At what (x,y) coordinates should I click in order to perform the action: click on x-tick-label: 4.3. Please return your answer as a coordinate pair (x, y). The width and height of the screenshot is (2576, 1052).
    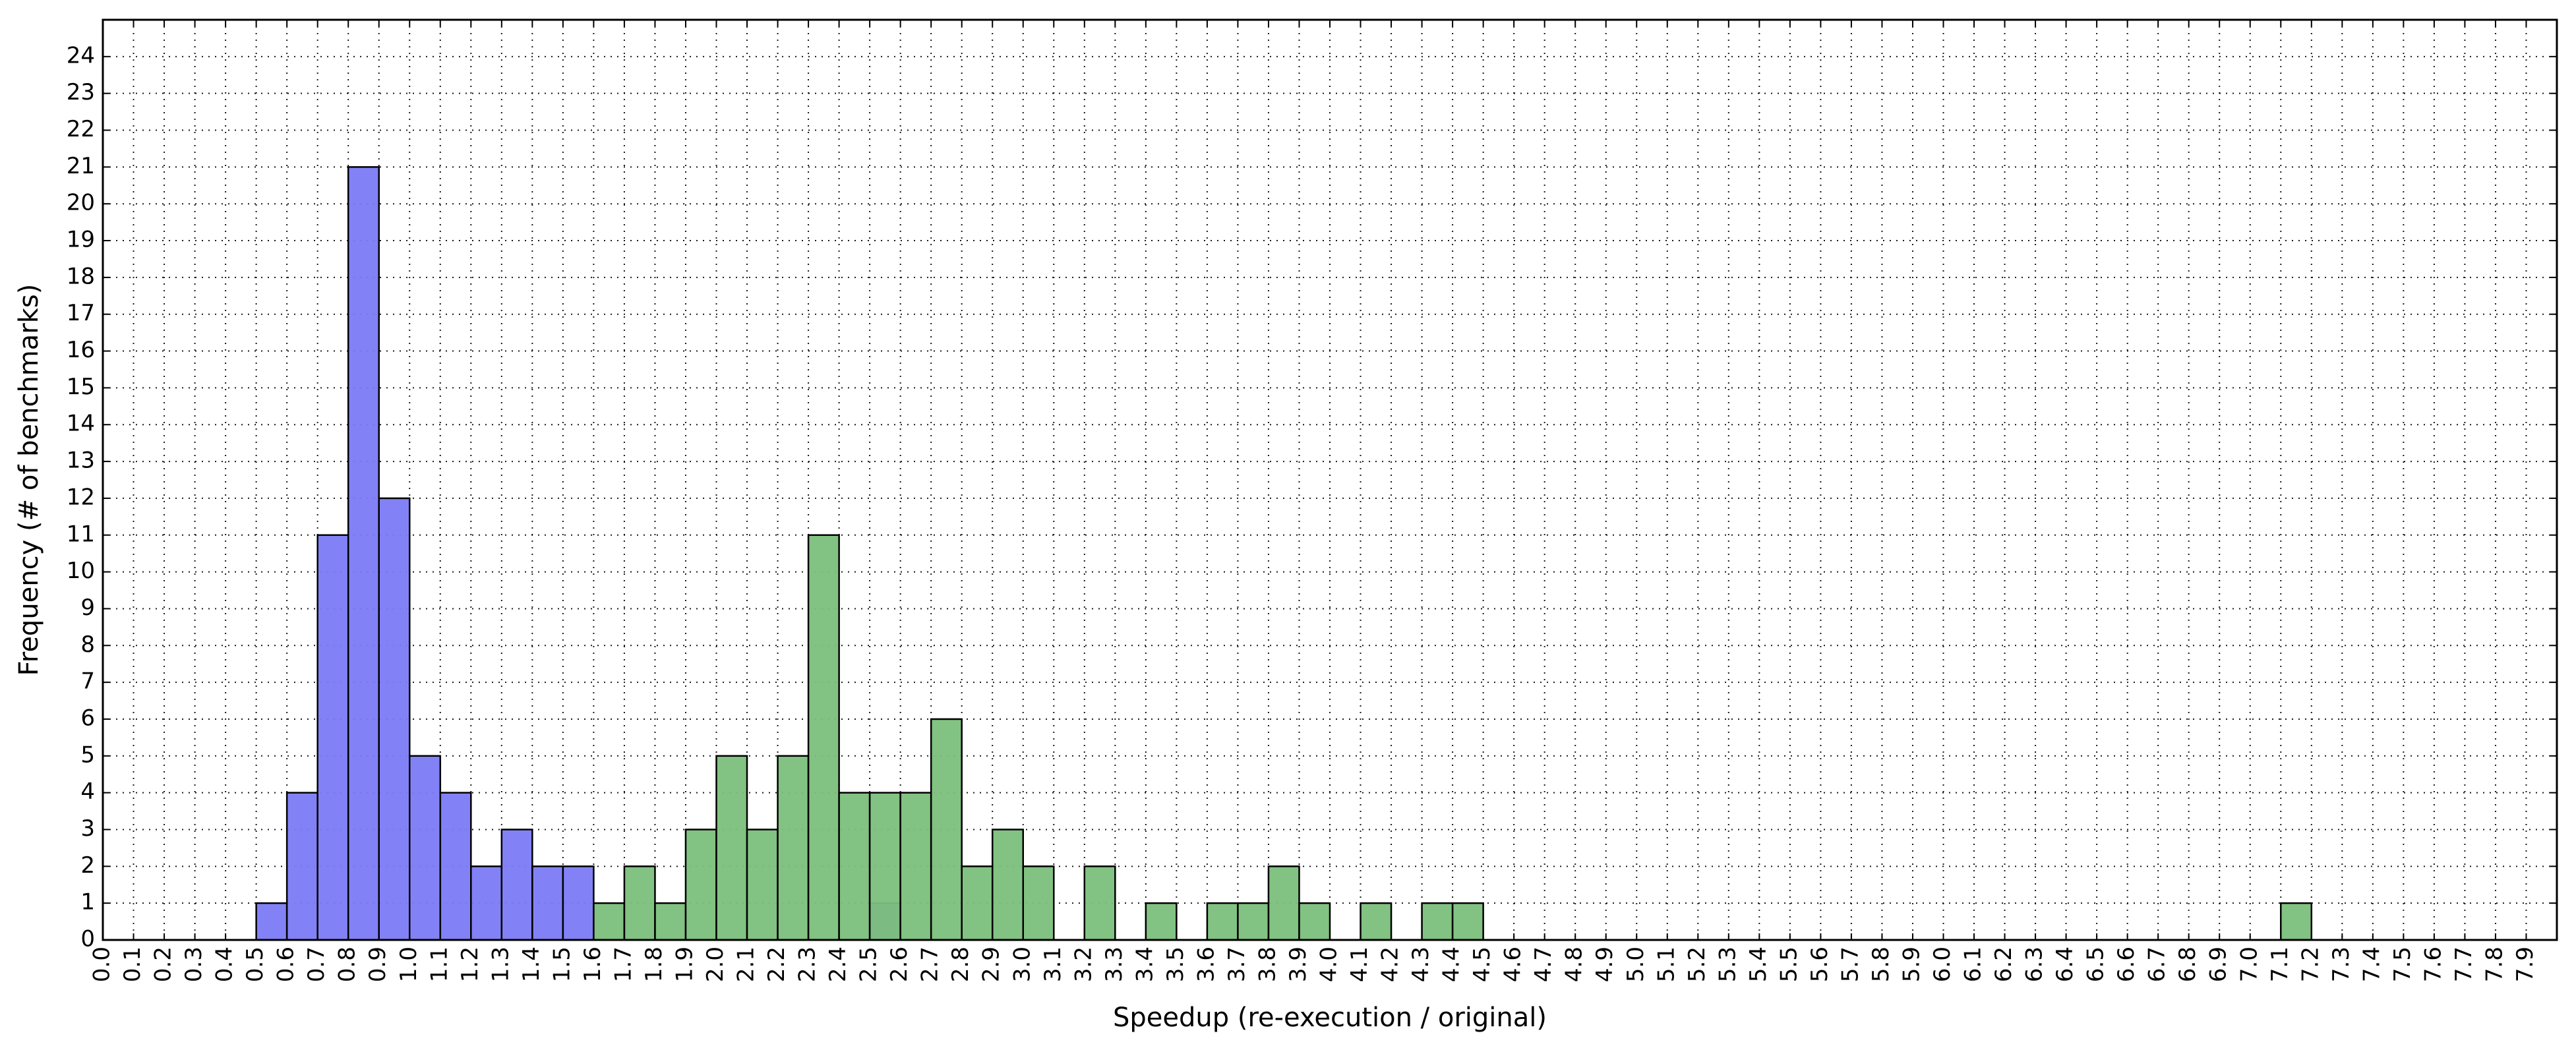
    Looking at the image, I should click on (1421, 964).